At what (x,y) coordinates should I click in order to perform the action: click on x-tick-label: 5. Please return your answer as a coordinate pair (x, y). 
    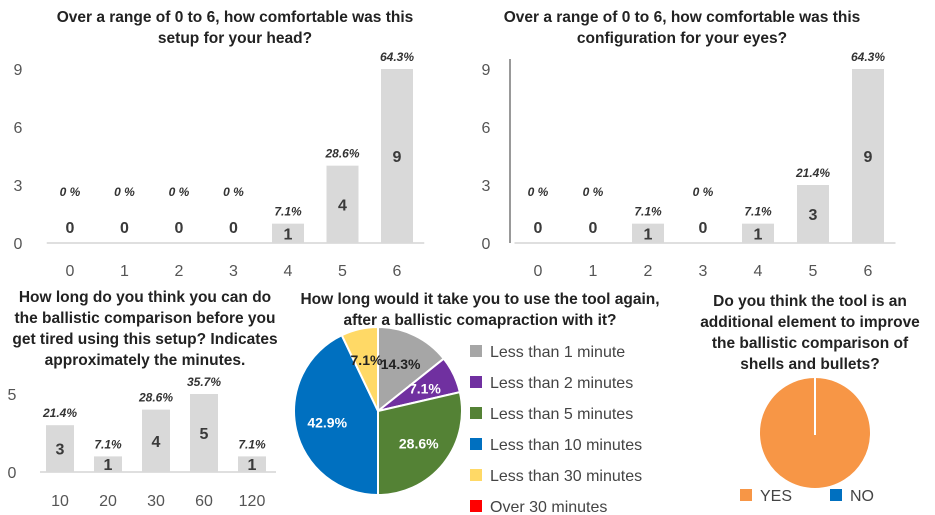
    Looking at the image, I should click on (342, 271).